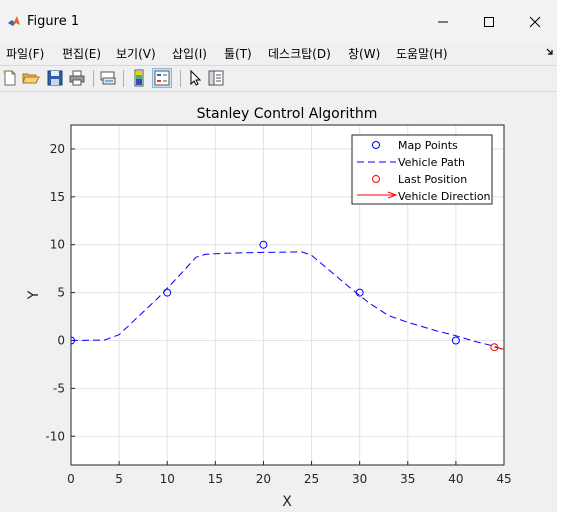 The height and width of the screenshot is (516, 562). Describe the element at coordinates (422, 54) in the screenshot. I see `menu-help: 도움말(H)` at that location.